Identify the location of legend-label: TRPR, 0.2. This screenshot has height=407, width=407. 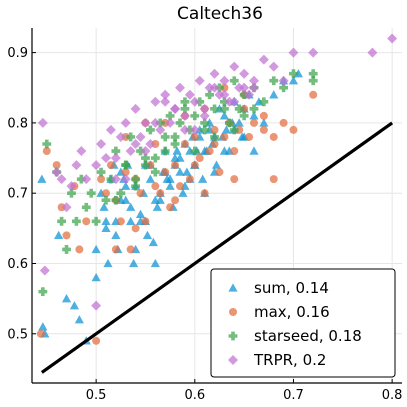
(289, 360).